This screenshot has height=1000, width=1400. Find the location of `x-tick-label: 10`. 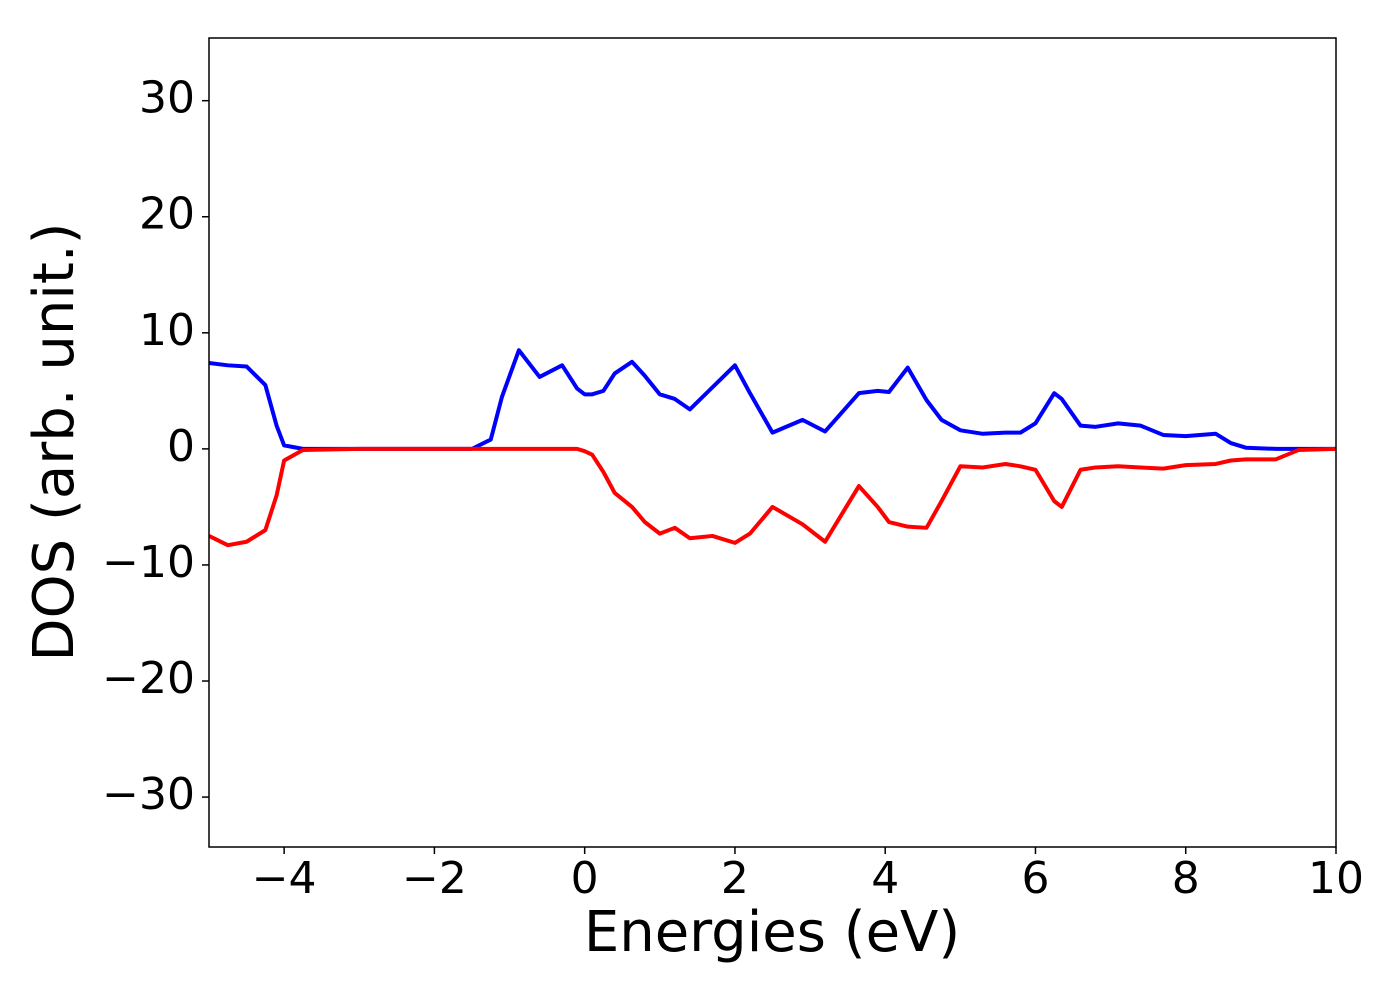

x-tick-label: 10 is located at coordinates (1336, 878).